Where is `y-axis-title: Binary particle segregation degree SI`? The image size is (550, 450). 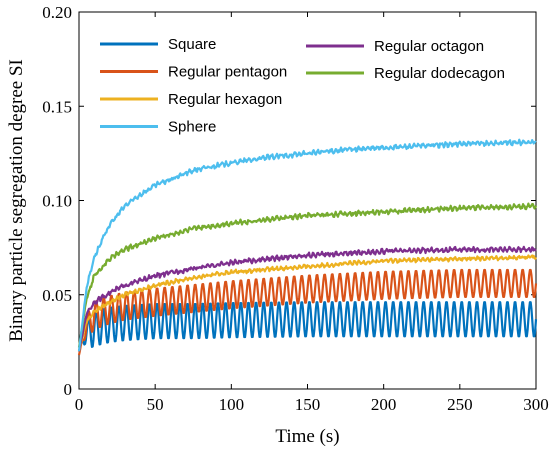 y-axis-title: Binary particle segregation degree SI is located at coordinates (16, 200).